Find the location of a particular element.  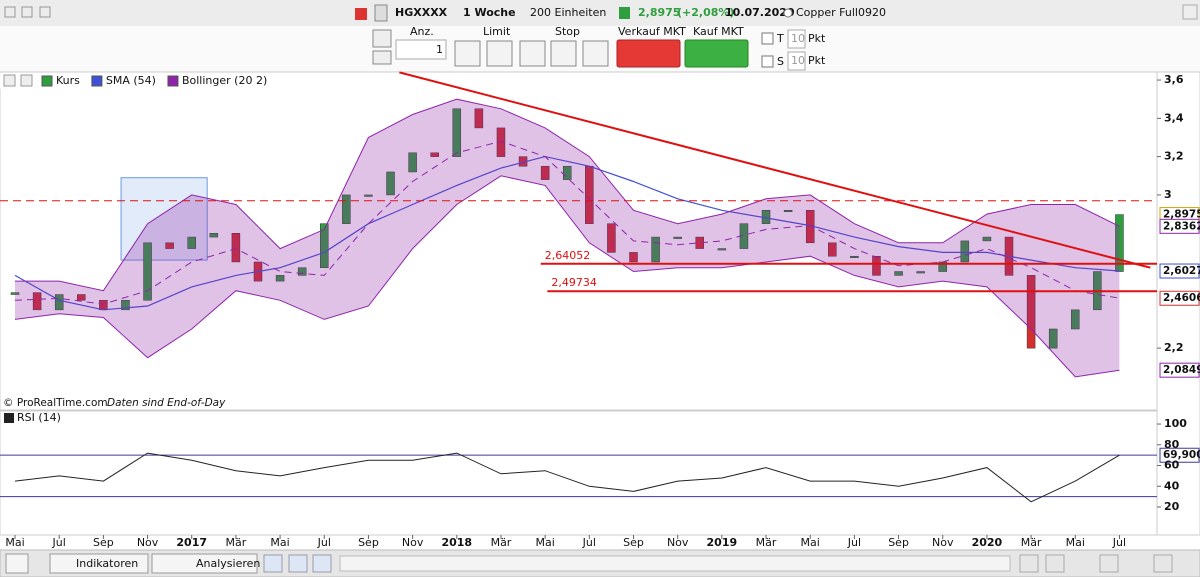

t-value: 10 is located at coordinates (798, 38).